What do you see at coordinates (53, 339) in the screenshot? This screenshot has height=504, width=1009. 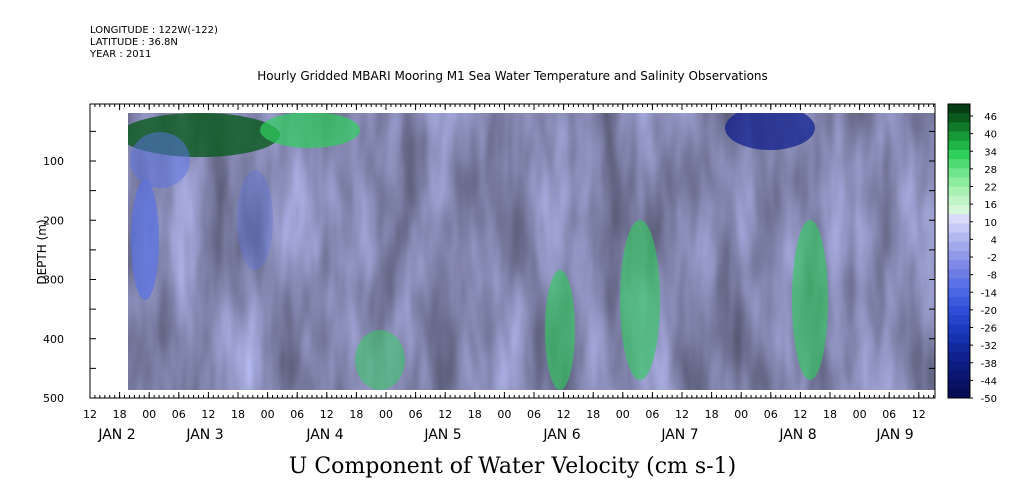 I see `y-tick-label: 400` at bounding box center [53, 339].